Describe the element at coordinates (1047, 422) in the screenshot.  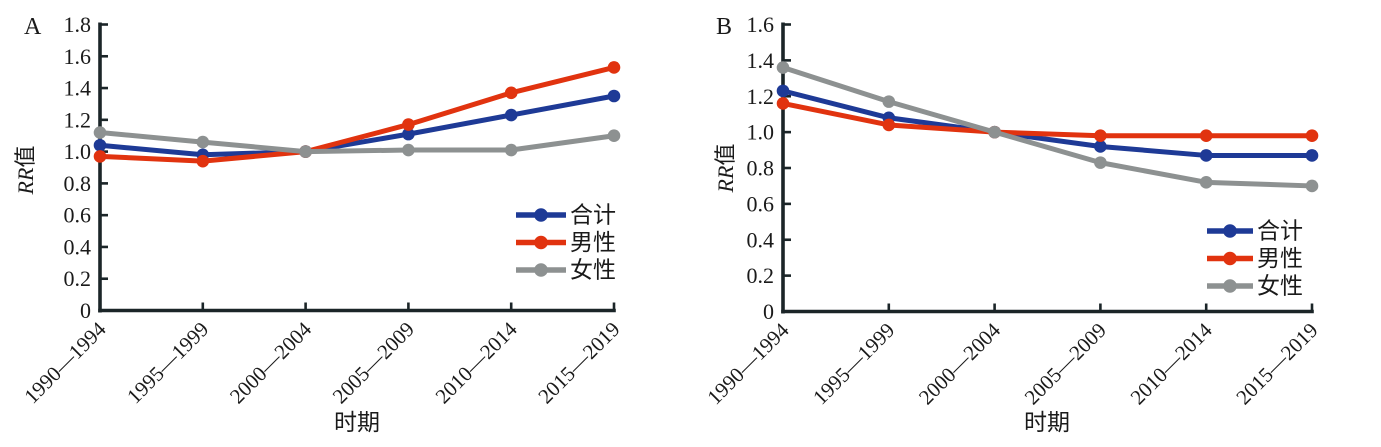
I see `panel-b-x-axis-title: 时期` at that location.